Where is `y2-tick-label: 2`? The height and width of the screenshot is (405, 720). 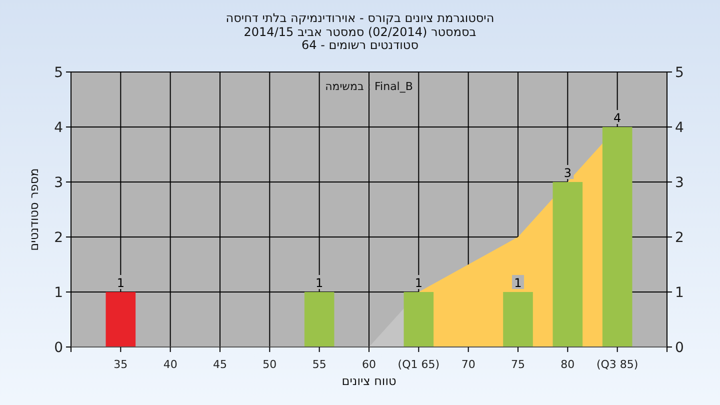
y2-tick-label: 2 is located at coordinates (679, 238).